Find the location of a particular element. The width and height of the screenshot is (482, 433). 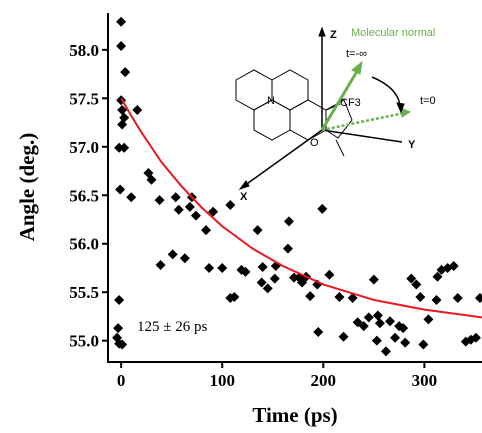

inset-label: Molecular normal is located at coordinates (393, 33).